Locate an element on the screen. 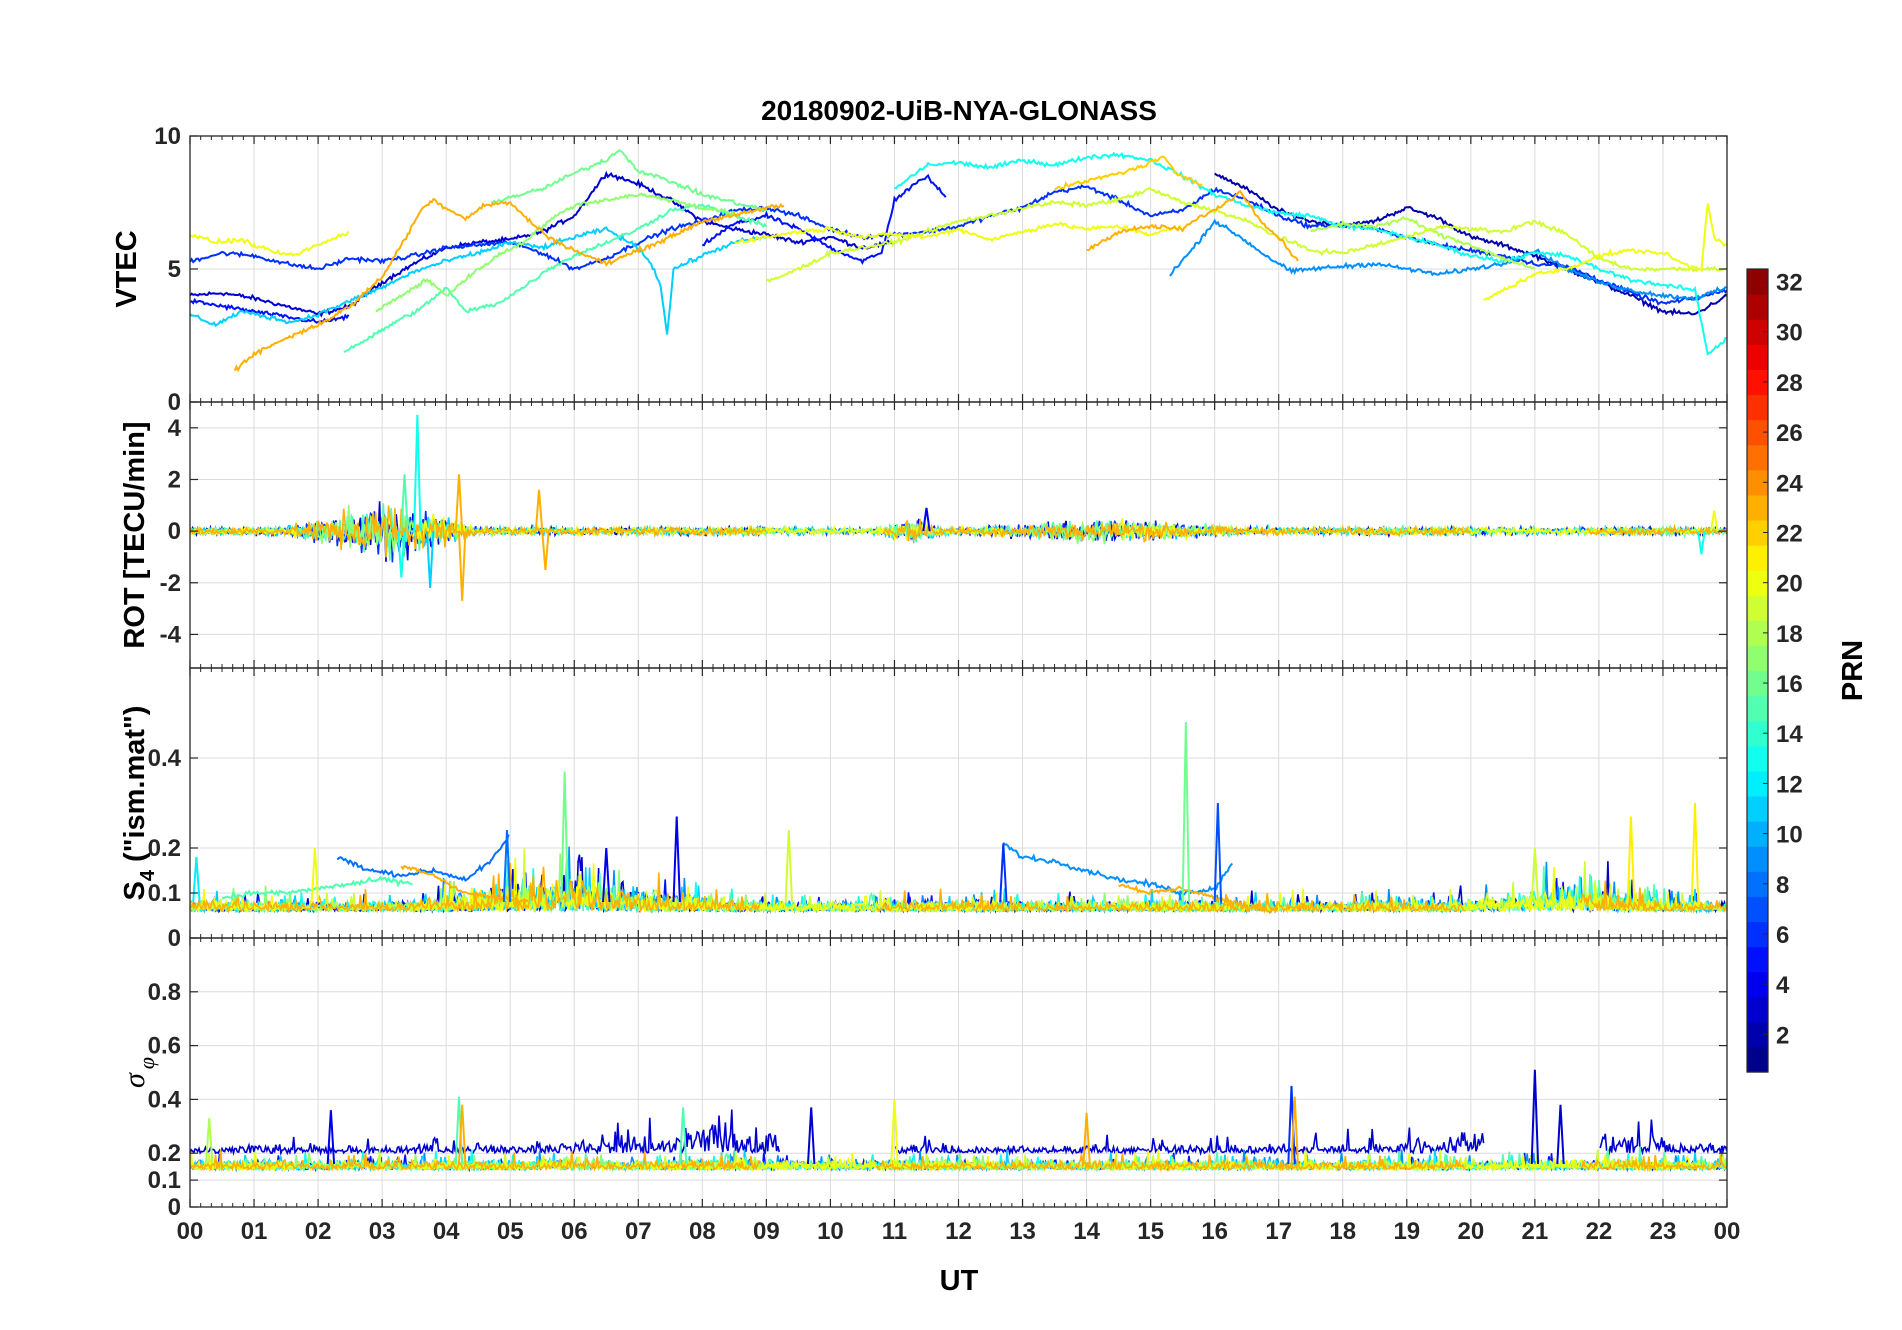 The height and width of the screenshot is (1330, 1902). colorbar-label: PRN is located at coordinates (1853, 670).